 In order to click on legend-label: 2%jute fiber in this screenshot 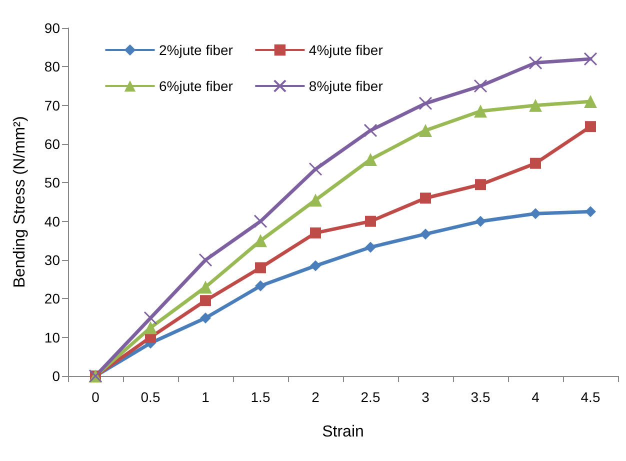, I will do `click(196, 50)`.